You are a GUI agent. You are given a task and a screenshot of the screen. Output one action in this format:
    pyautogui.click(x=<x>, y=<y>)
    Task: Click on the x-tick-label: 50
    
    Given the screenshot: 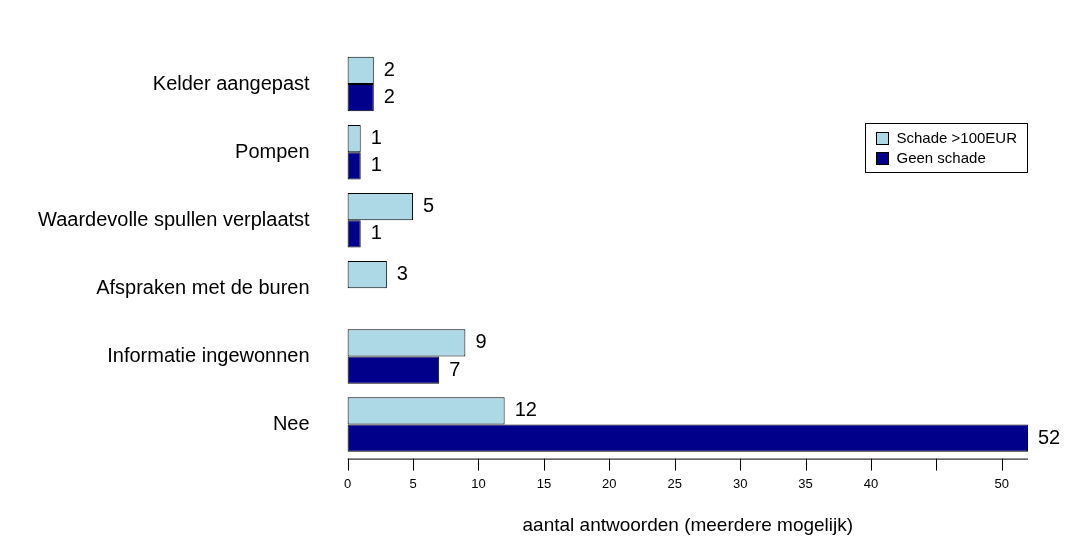 What is the action you would take?
    pyautogui.click(x=1002, y=483)
    